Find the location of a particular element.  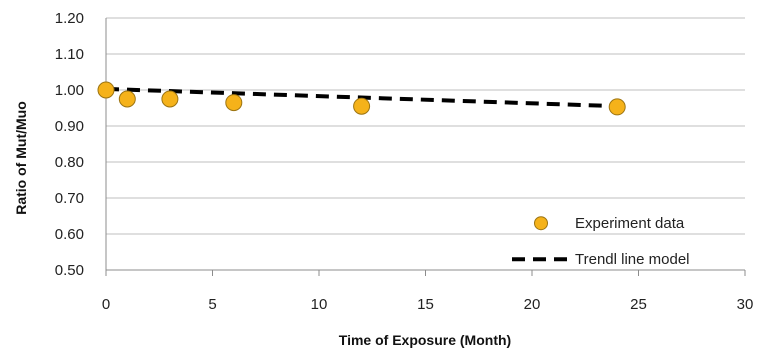

legend-label: Trendl line model is located at coordinates (632, 259).